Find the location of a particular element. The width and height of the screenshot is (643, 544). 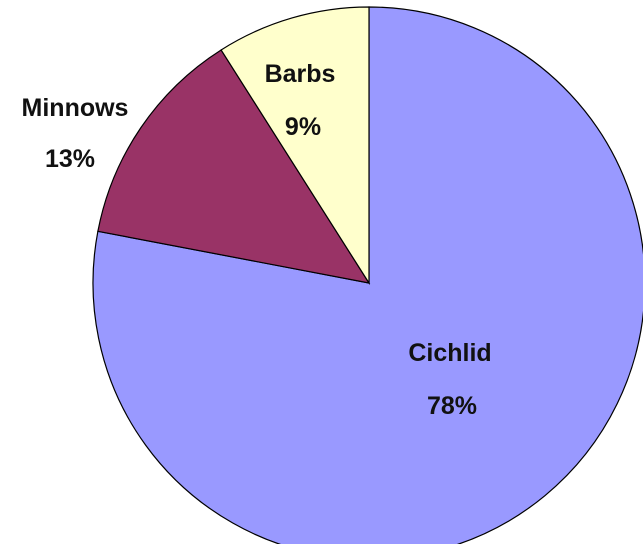

slice-label-cichlid-percent: 78% is located at coordinates (452, 406).